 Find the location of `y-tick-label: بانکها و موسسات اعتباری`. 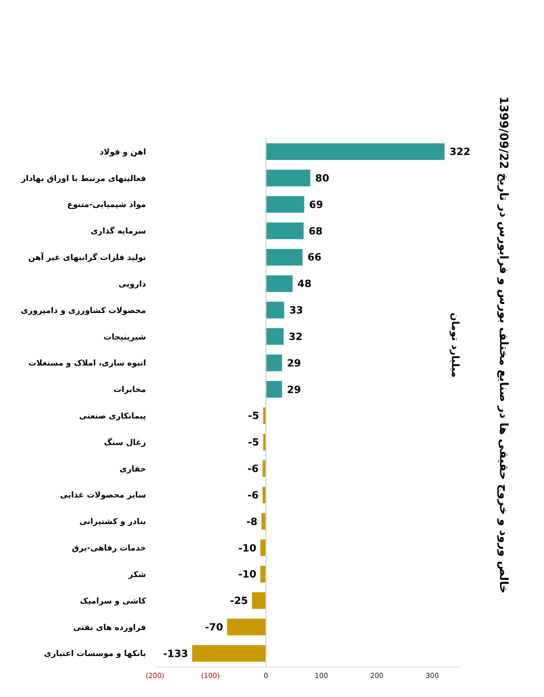

y-tick-label: بانکها و موسسات اعتباری is located at coordinates (95, 653).